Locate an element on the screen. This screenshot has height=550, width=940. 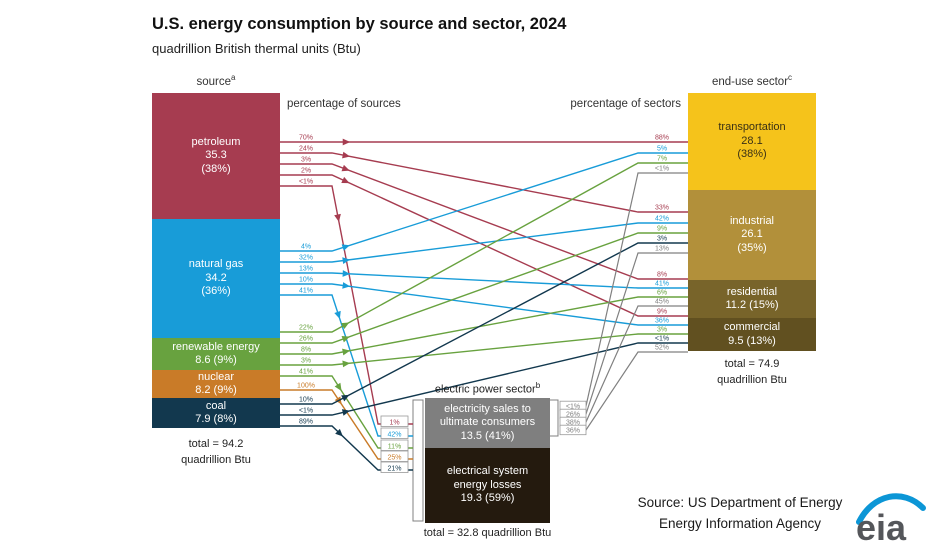
node-label: industrial is located at coordinates (752, 220).